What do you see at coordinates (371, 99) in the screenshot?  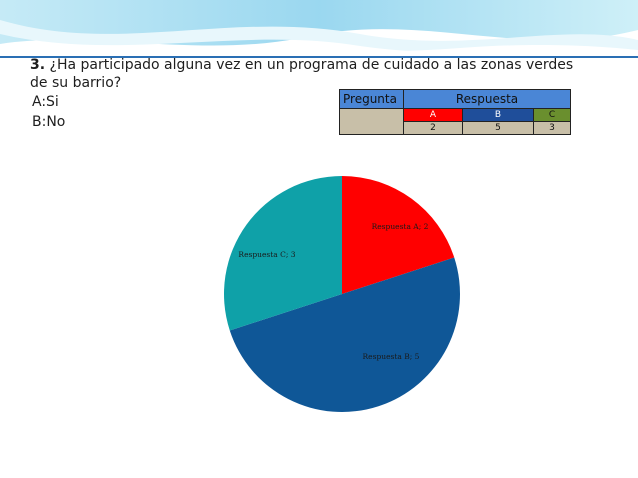 I see `pregunta-header: Pregunta` at bounding box center [371, 99].